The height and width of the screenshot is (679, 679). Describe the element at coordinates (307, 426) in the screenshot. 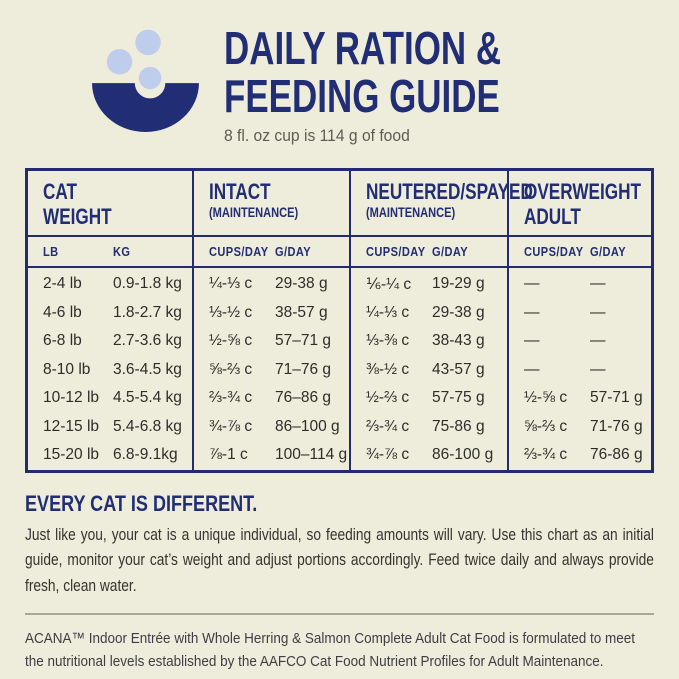

I see `table-cell: 86–100 g` at that location.